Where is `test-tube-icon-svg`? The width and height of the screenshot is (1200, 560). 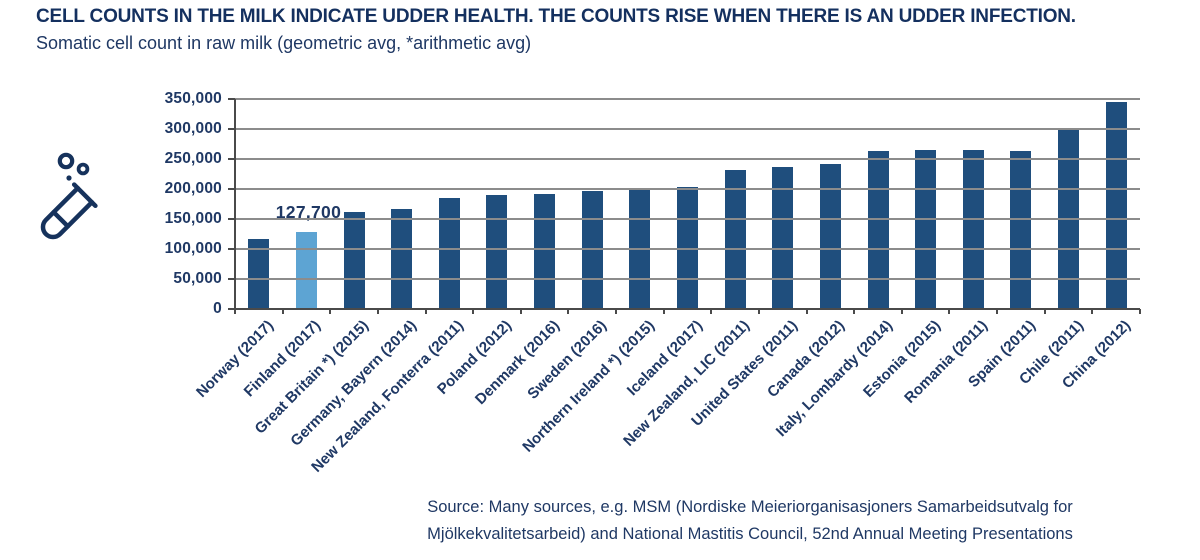 test-tube-icon-svg is located at coordinates (69, 196).